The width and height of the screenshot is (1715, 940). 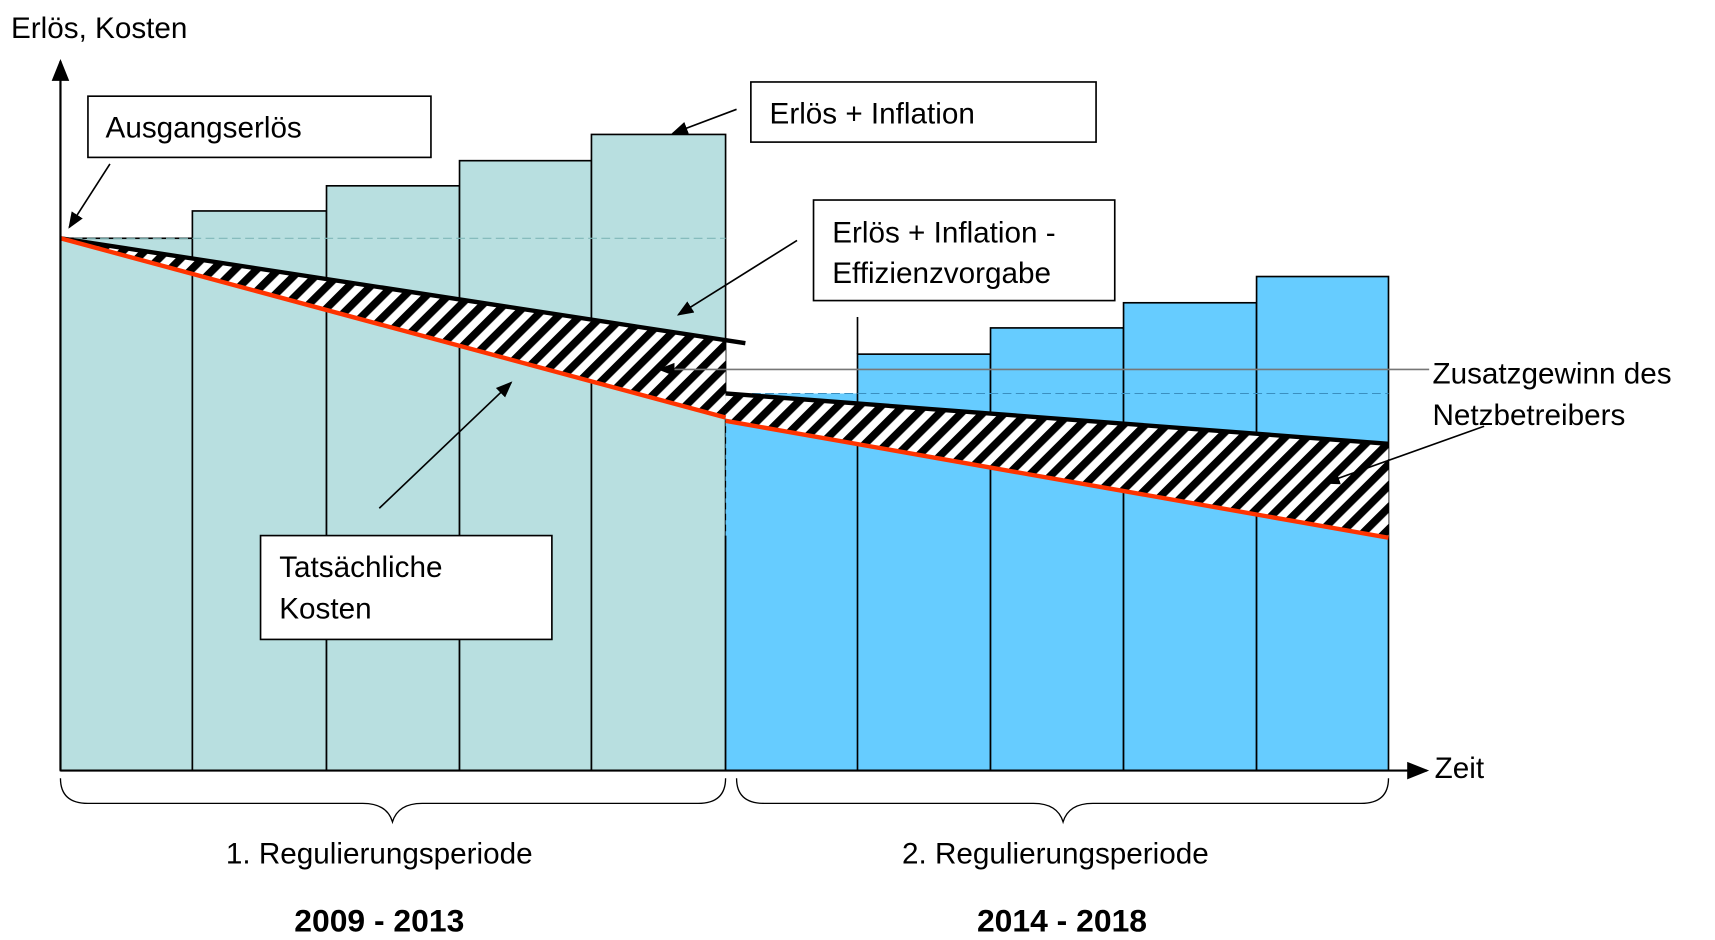 What do you see at coordinates (99, 28) in the screenshot?
I see `y-axis-label: Erlös, Kosten` at bounding box center [99, 28].